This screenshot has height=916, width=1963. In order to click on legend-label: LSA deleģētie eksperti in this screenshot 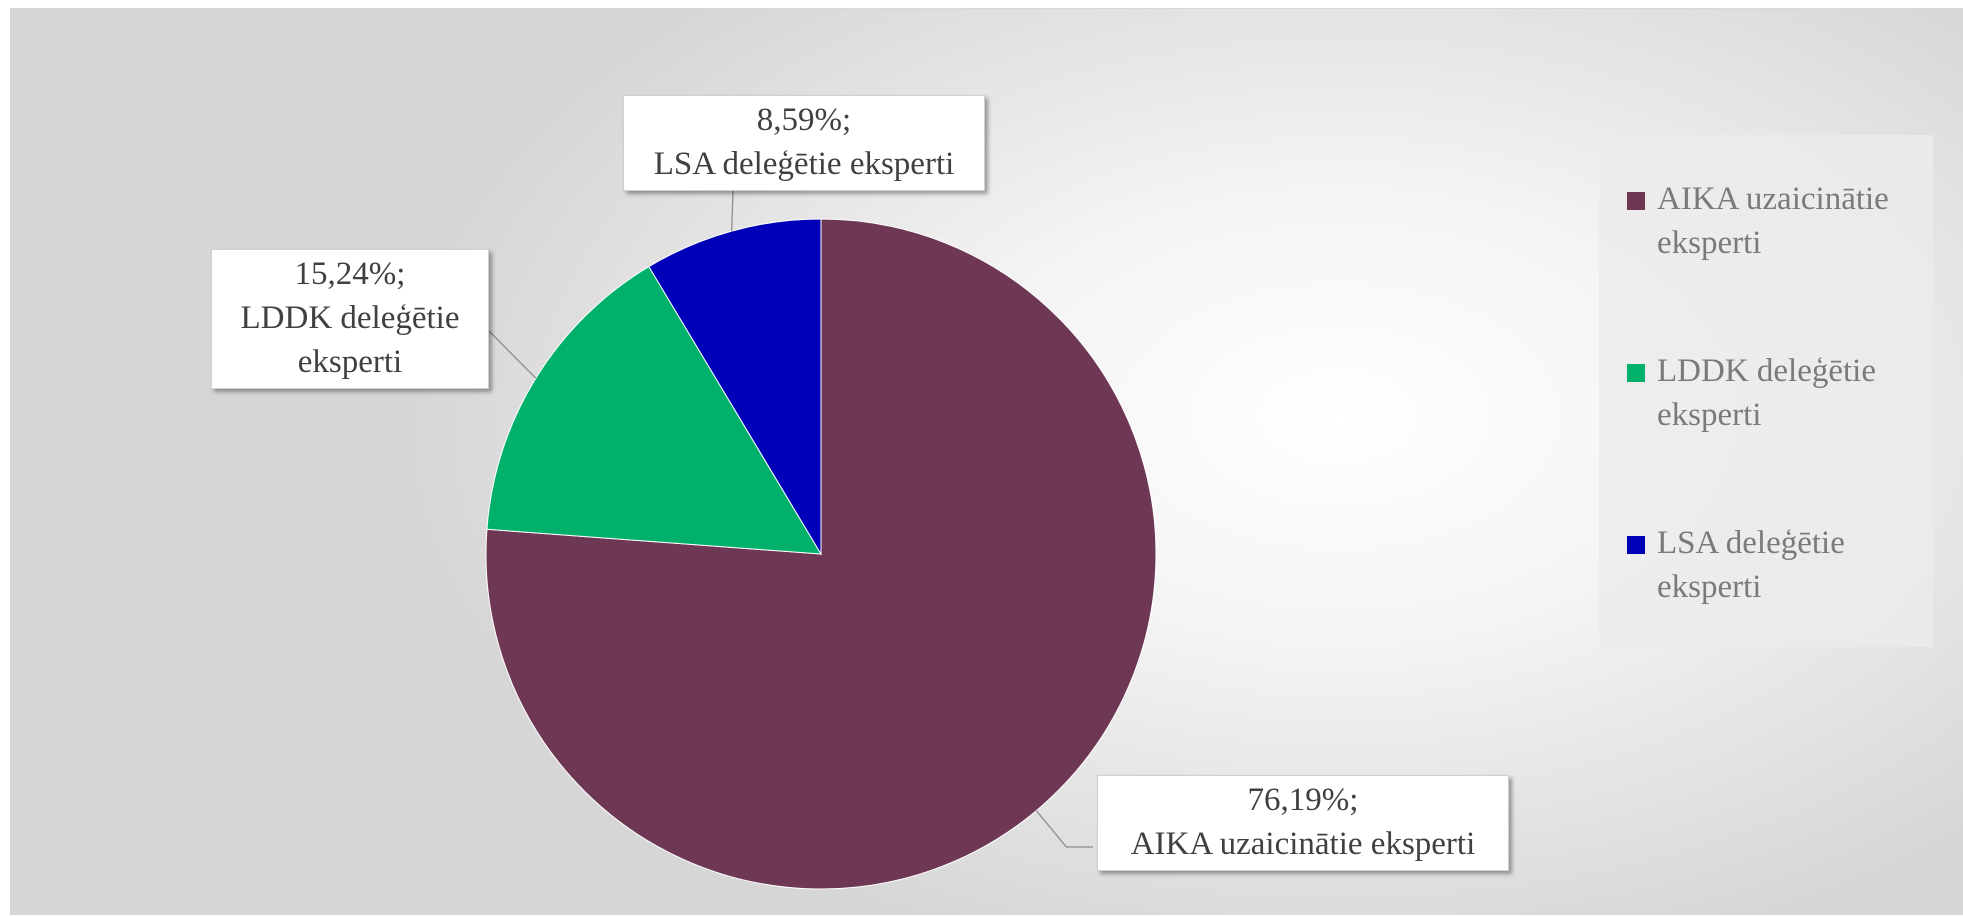, I will do `click(1802, 565)`.